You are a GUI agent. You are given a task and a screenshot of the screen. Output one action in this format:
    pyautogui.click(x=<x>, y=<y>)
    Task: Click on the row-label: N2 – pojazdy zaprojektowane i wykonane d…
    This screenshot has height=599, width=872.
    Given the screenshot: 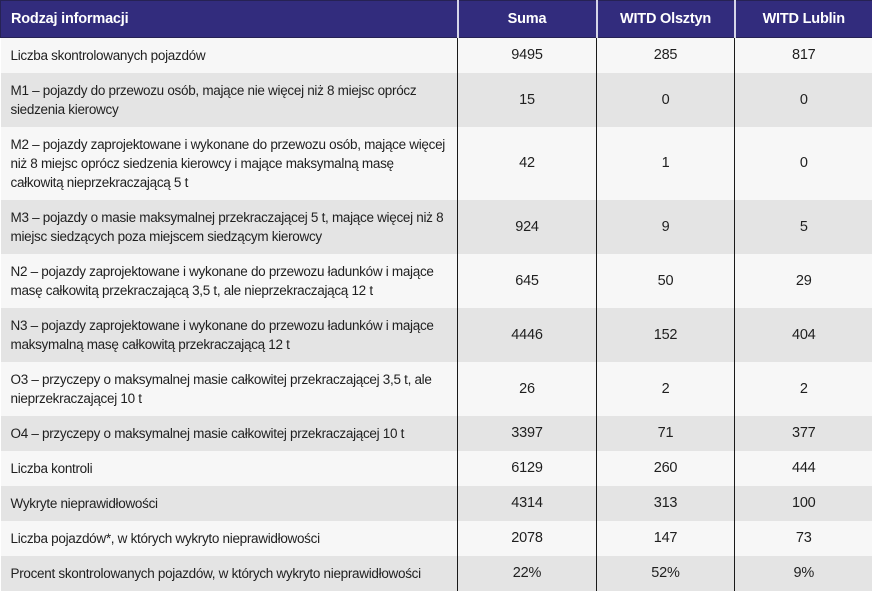 What is the action you would take?
    pyautogui.click(x=222, y=281)
    